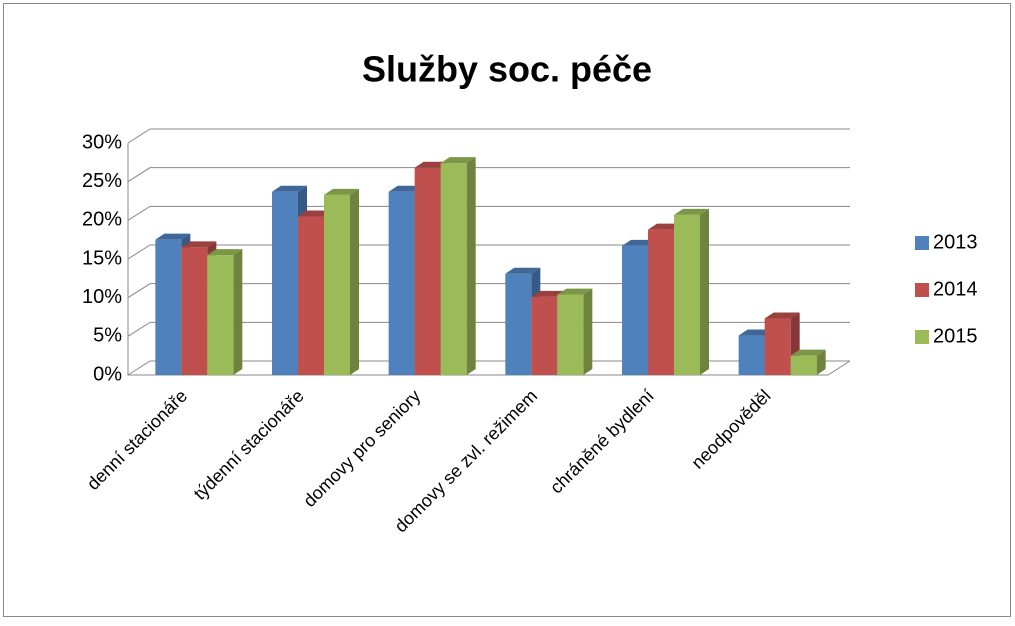 This screenshot has height=626, width=1015. I want to click on y-tick-label: 30%, so click(102, 142).